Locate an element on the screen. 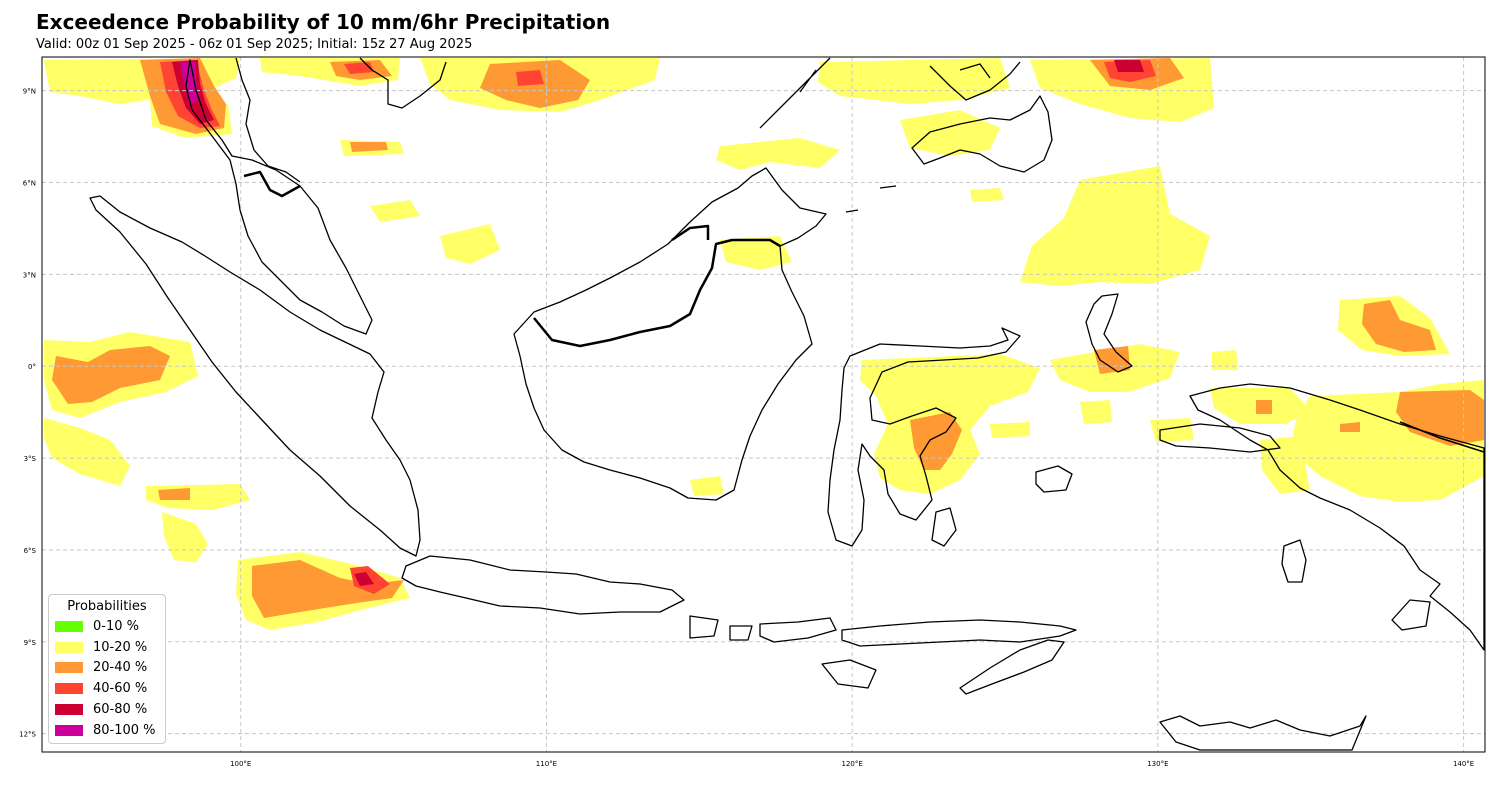 Image resolution: width=1500 pixels, height=800 pixels. legend-label: 40-60 % is located at coordinates (120, 689).